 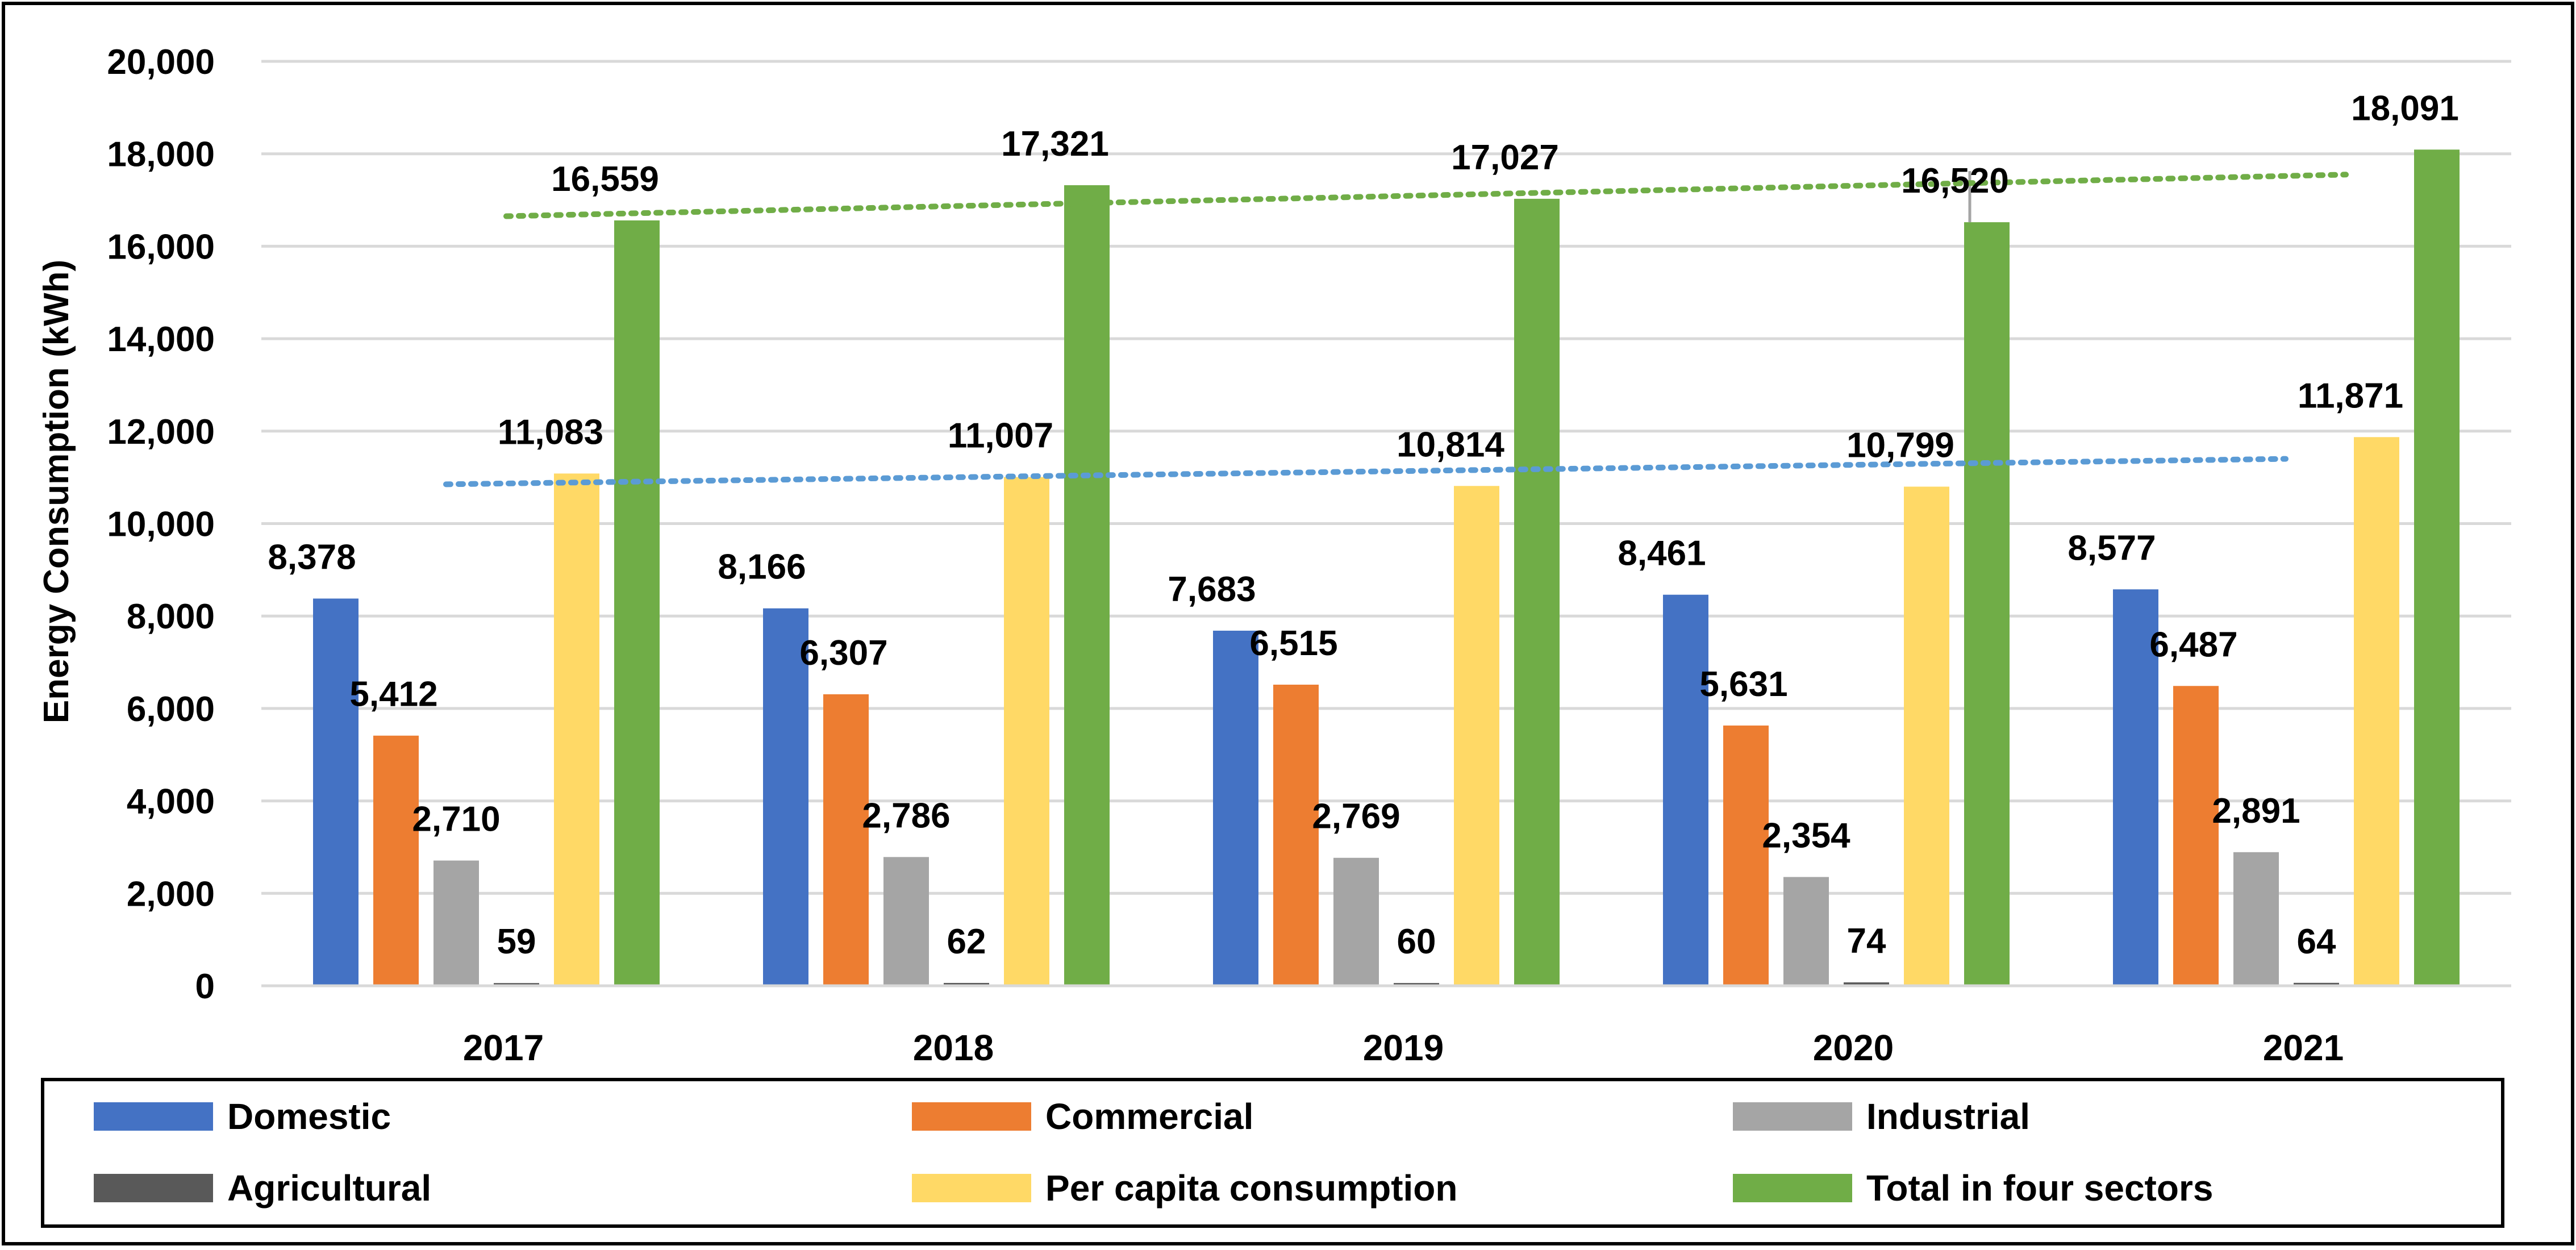 What do you see at coordinates (967, 984) in the screenshot?
I see `bar-agricultural-2018` at bounding box center [967, 984].